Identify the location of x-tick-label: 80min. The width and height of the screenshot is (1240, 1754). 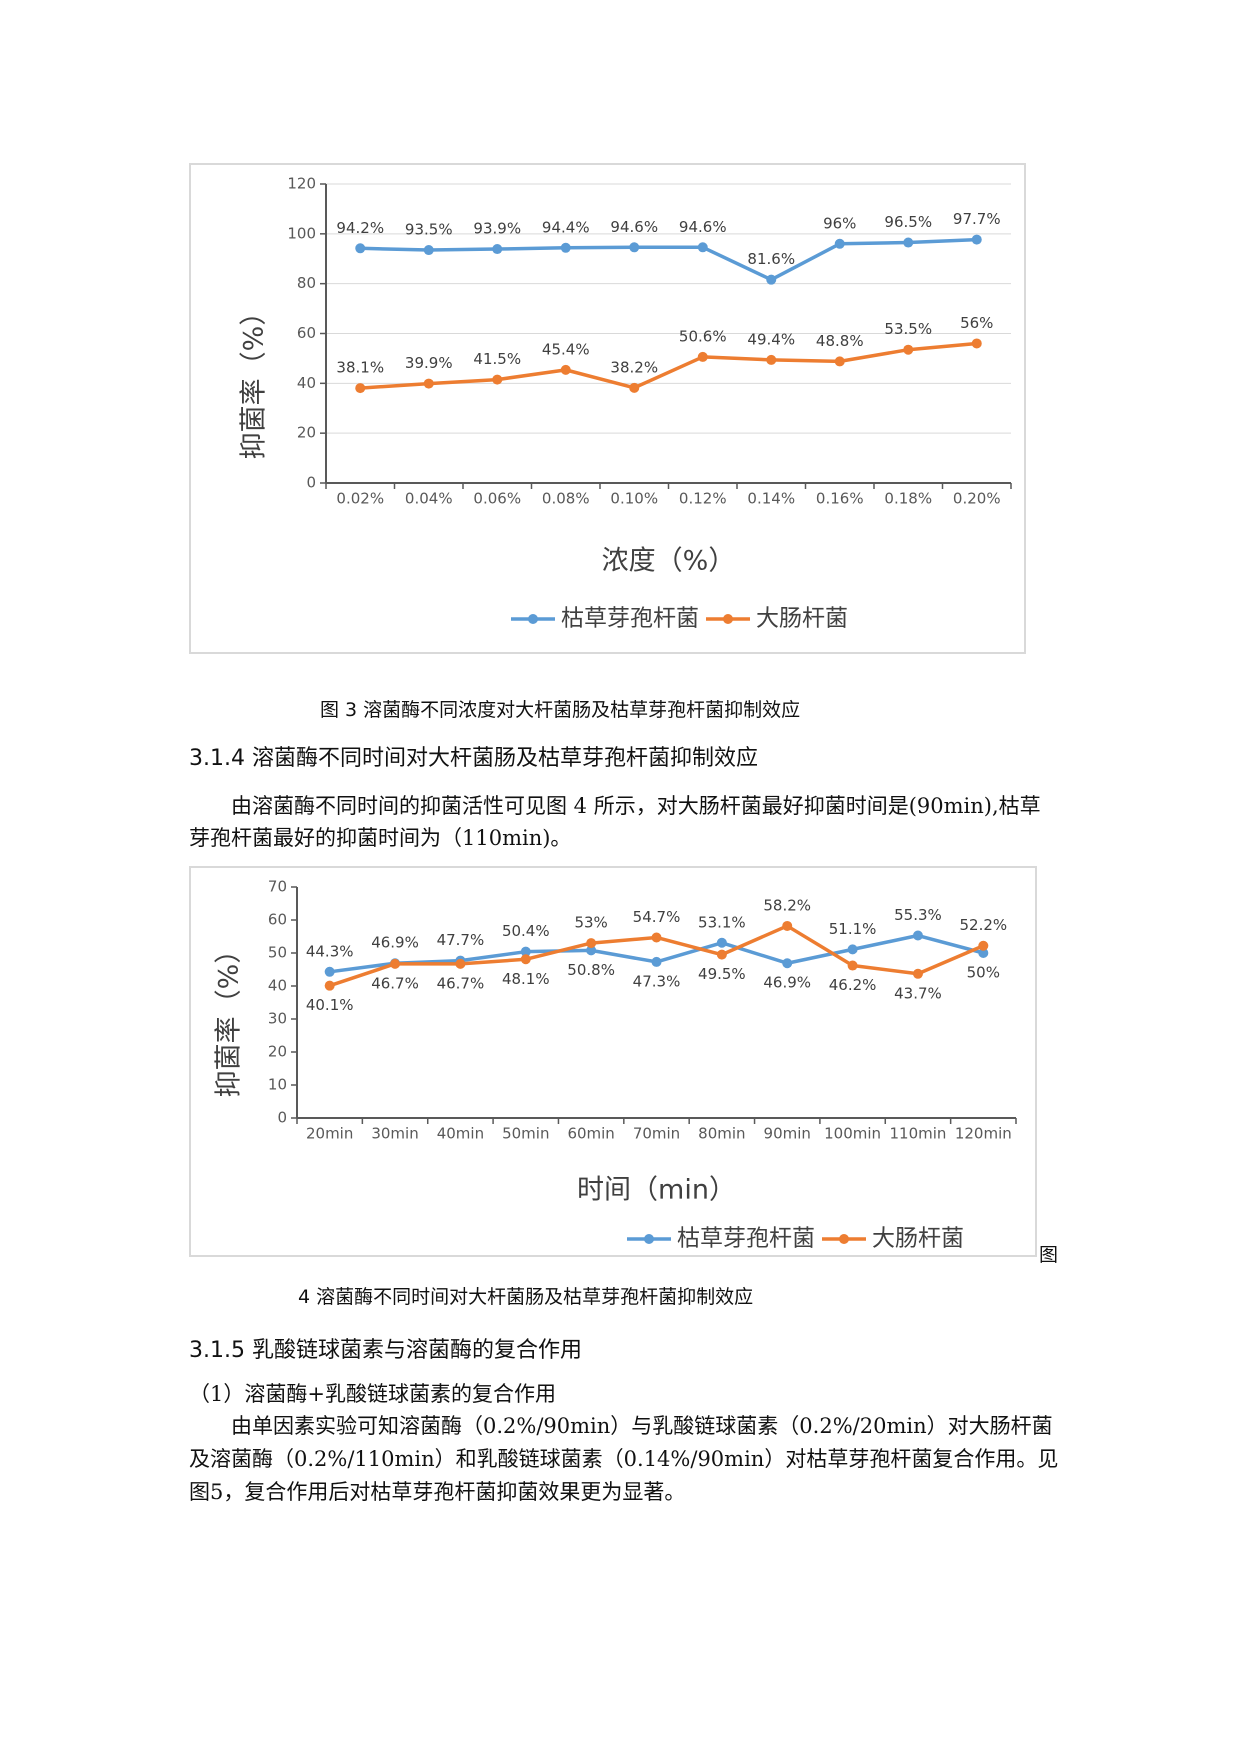
(721, 1134).